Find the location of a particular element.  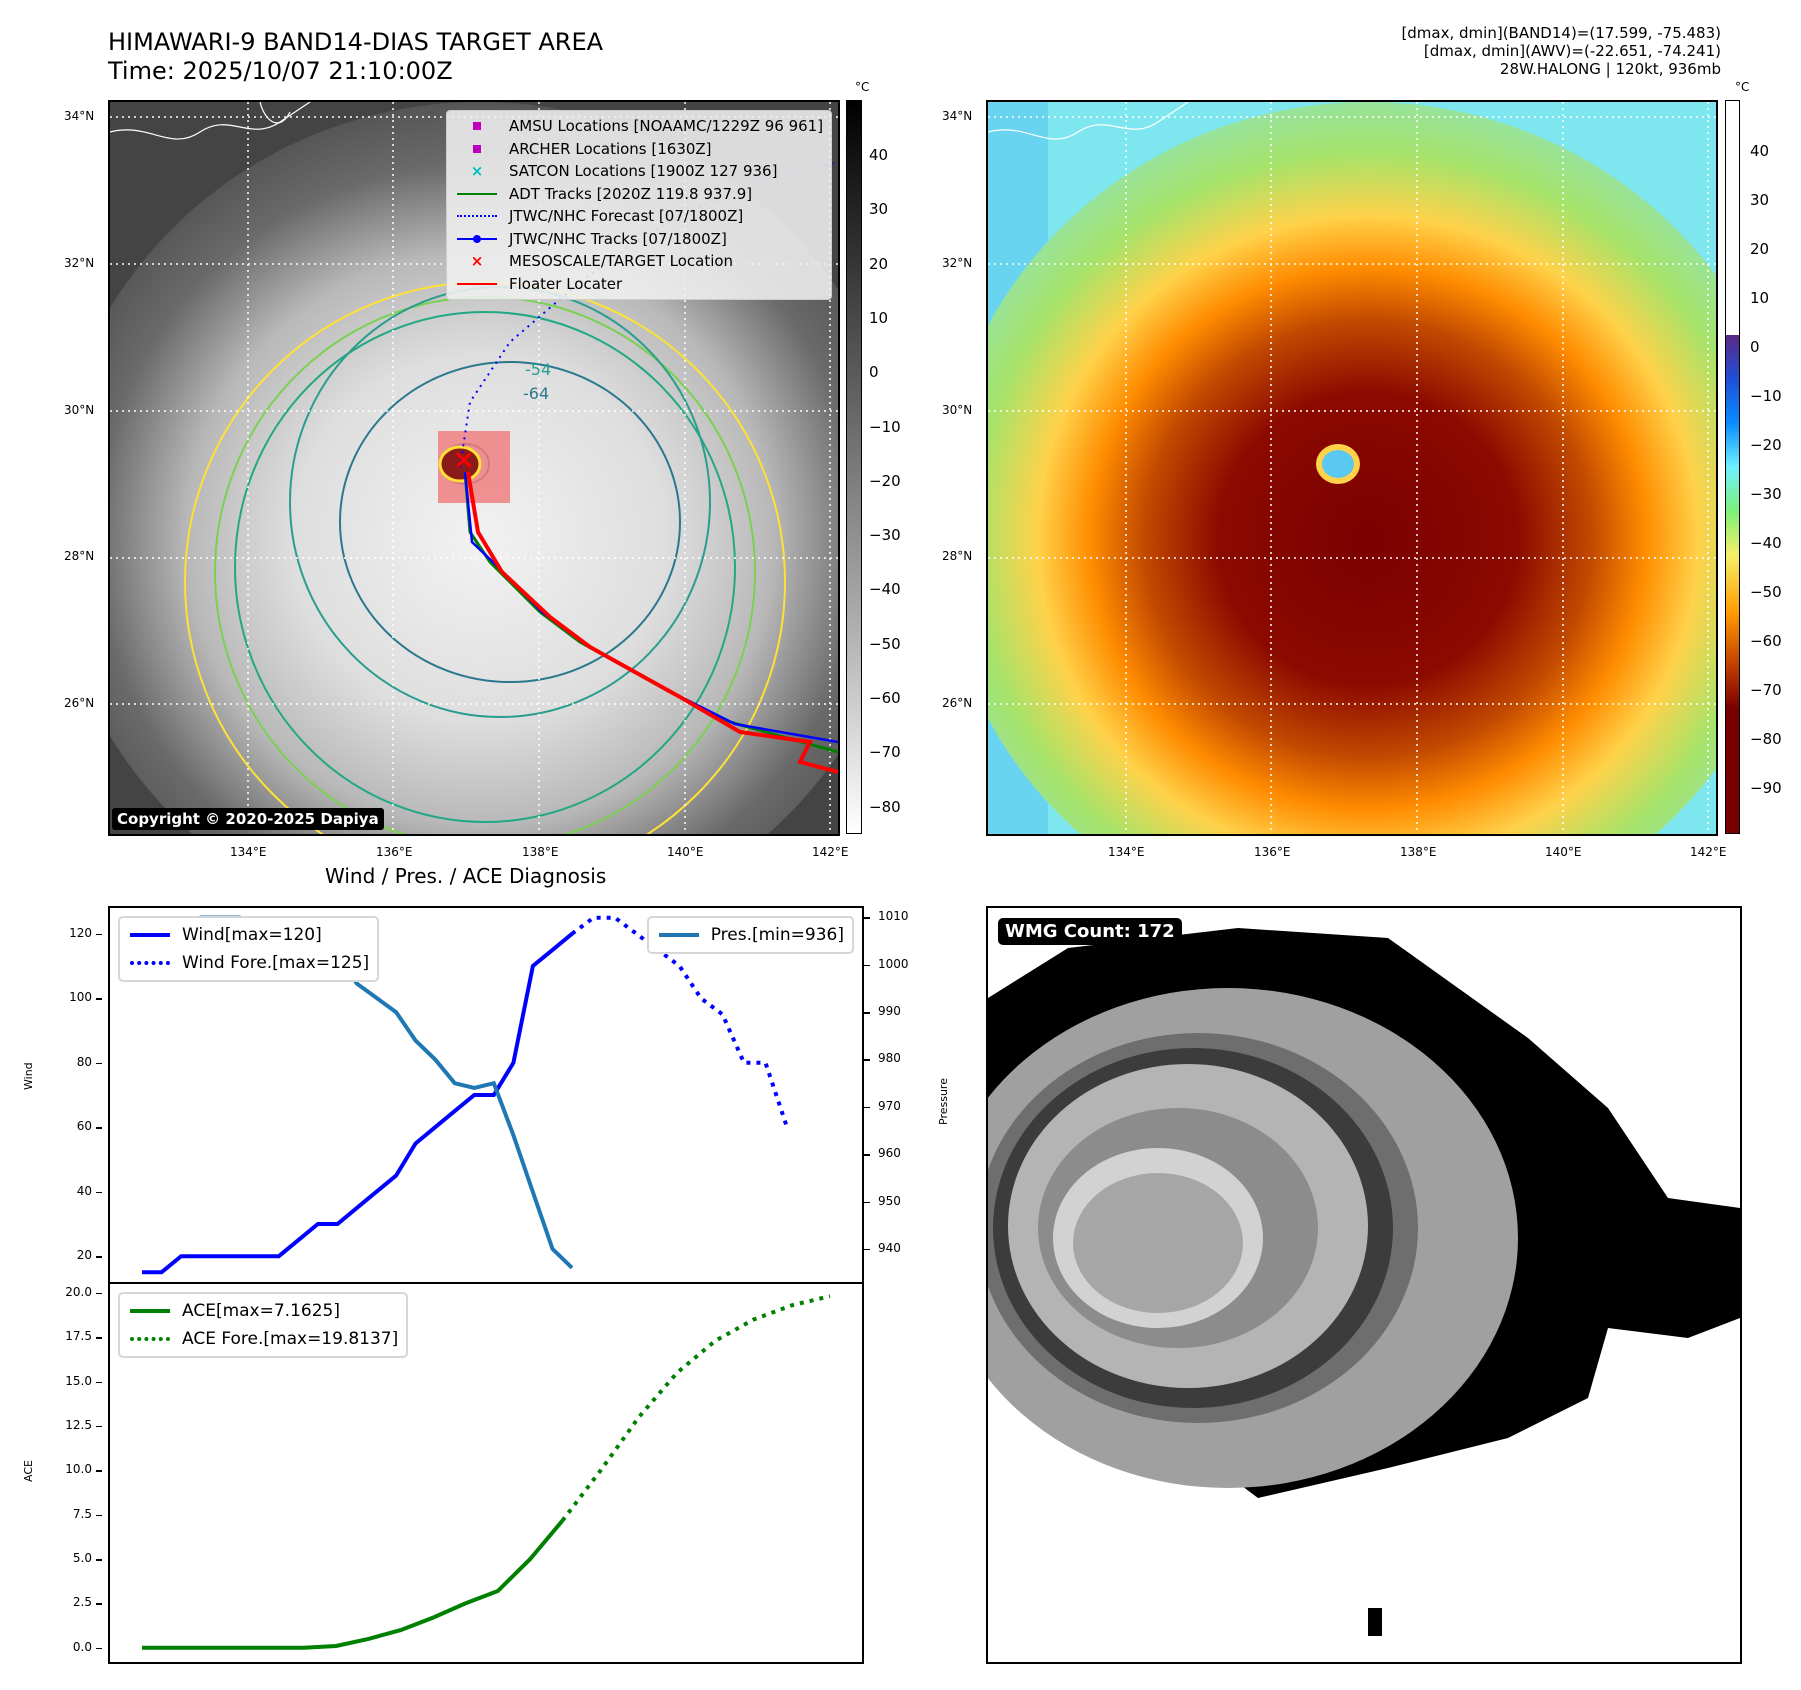

legend-label: Wind Fore.[max=125] is located at coordinates (276, 963).